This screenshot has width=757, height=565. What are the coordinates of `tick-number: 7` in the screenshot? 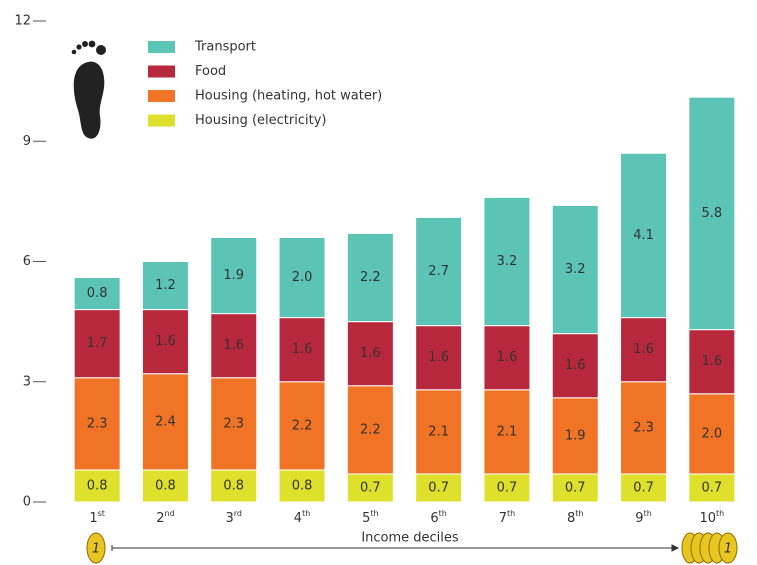 It's located at (503, 518).